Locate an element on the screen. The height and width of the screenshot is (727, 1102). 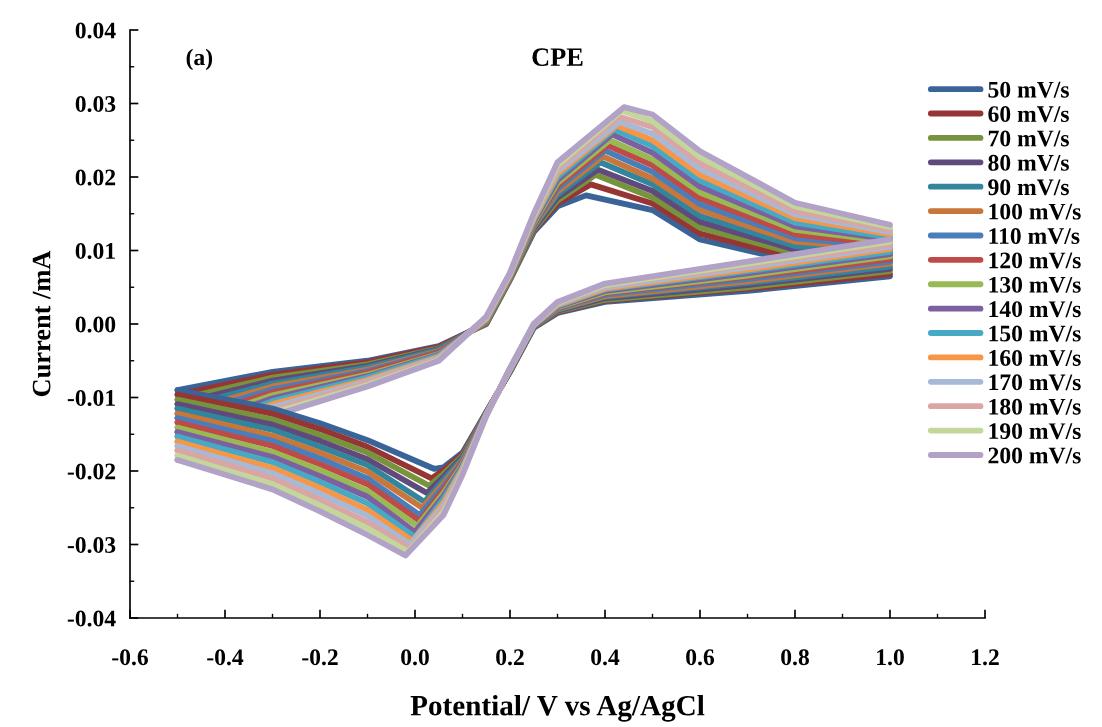
legend-label: 120 mV/s is located at coordinates (1035, 260).